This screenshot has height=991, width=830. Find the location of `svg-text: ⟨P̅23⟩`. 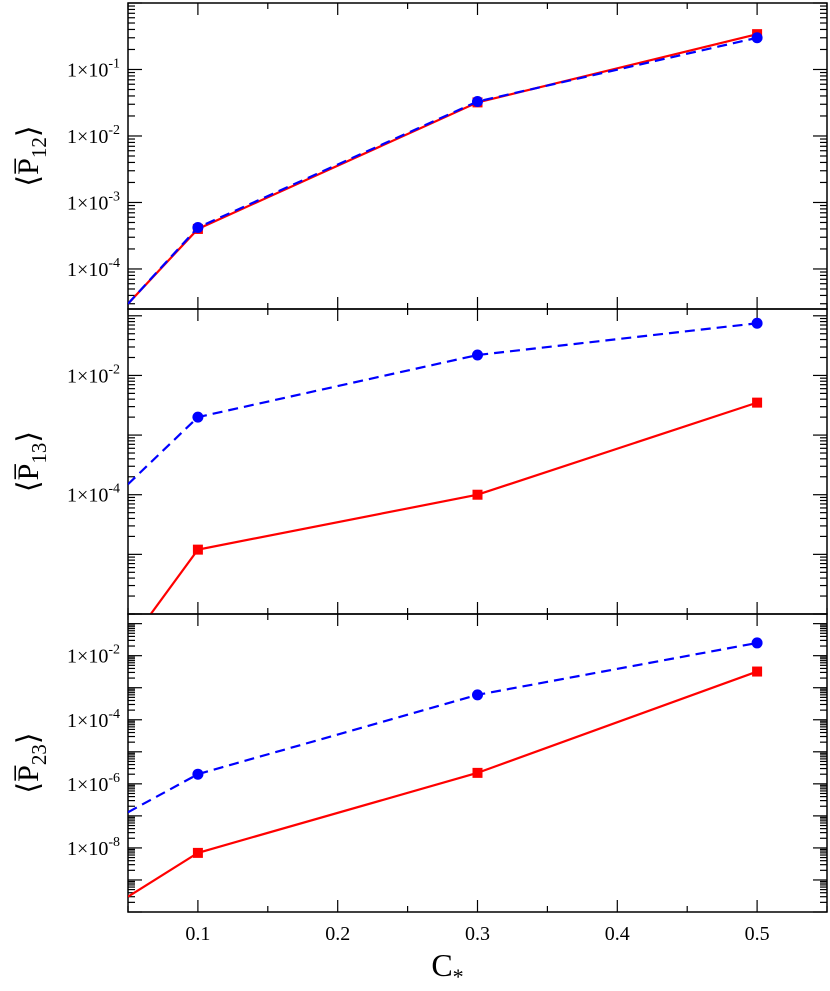

svg-text: ⟨P̅23⟩ is located at coordinates (31, 762).